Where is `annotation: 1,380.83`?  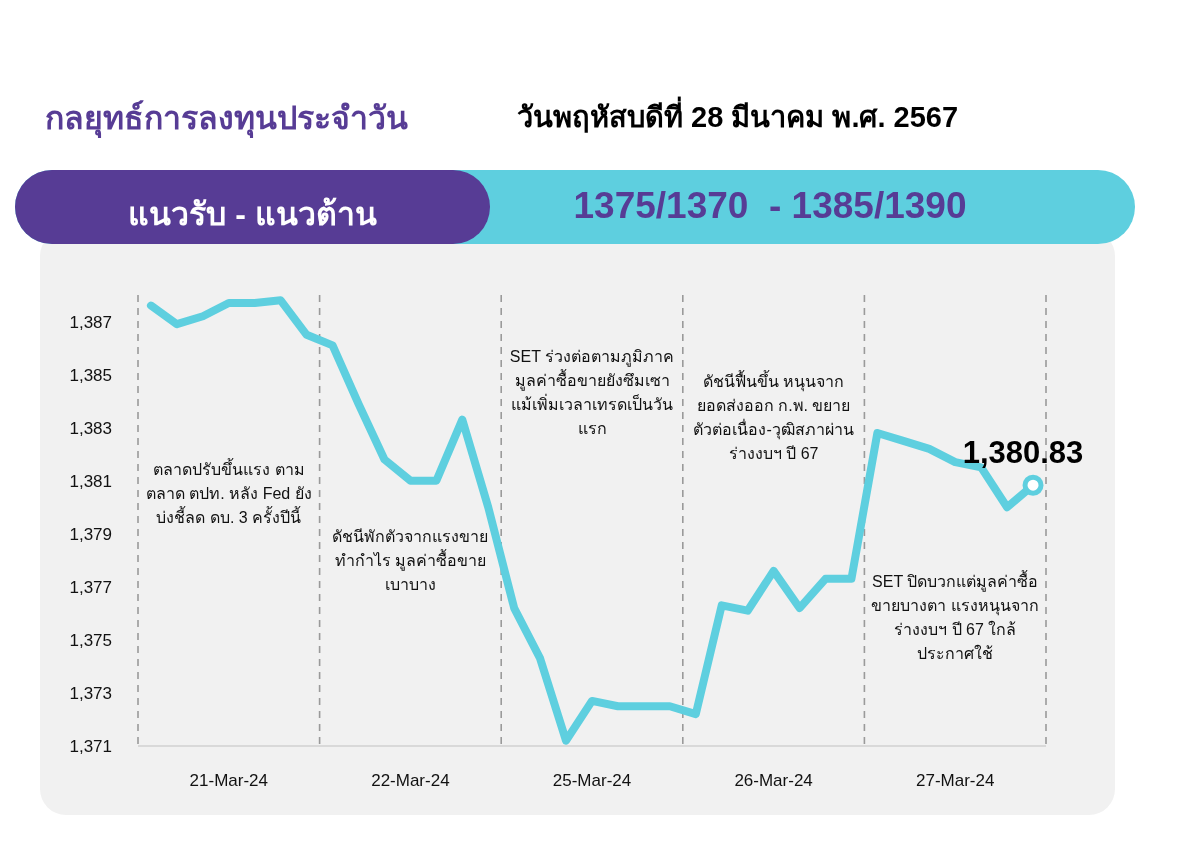
annotation: 1,380.83 is located at coordinates (1023, 453).